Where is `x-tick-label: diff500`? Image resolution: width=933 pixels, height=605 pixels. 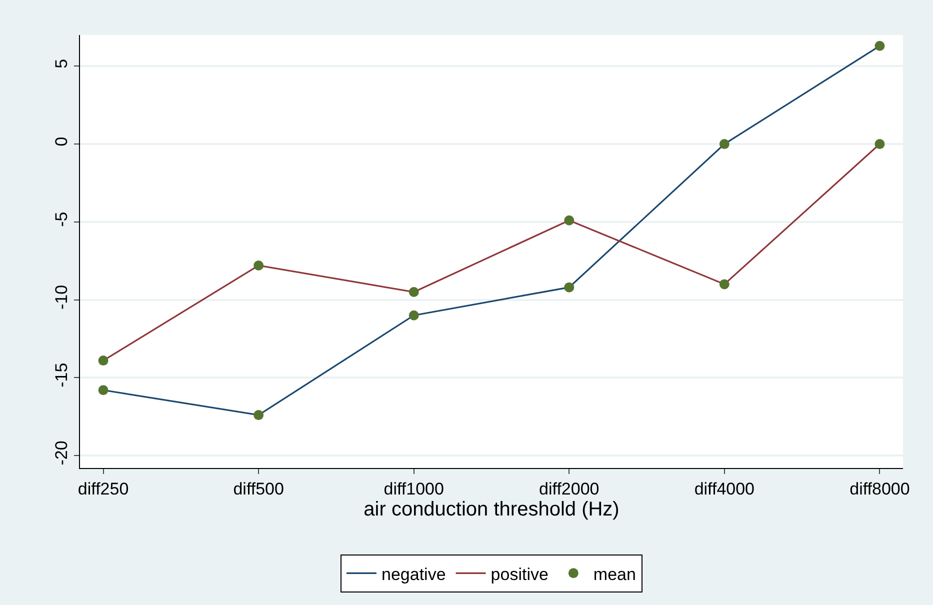
x-tick-label: diff500 is located at coordinates (258, 488).